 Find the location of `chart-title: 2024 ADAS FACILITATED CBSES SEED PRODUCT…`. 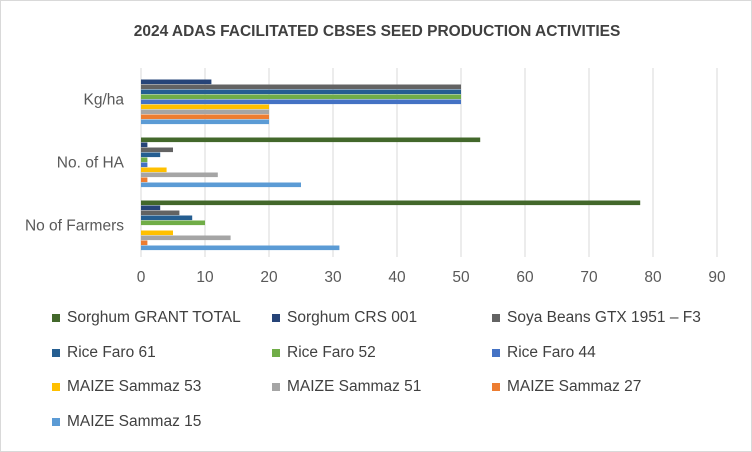

chart-title: 2024 ADAS FACILITATED CBSES SEED PRODUCT… is located at coordinates (377, 31).